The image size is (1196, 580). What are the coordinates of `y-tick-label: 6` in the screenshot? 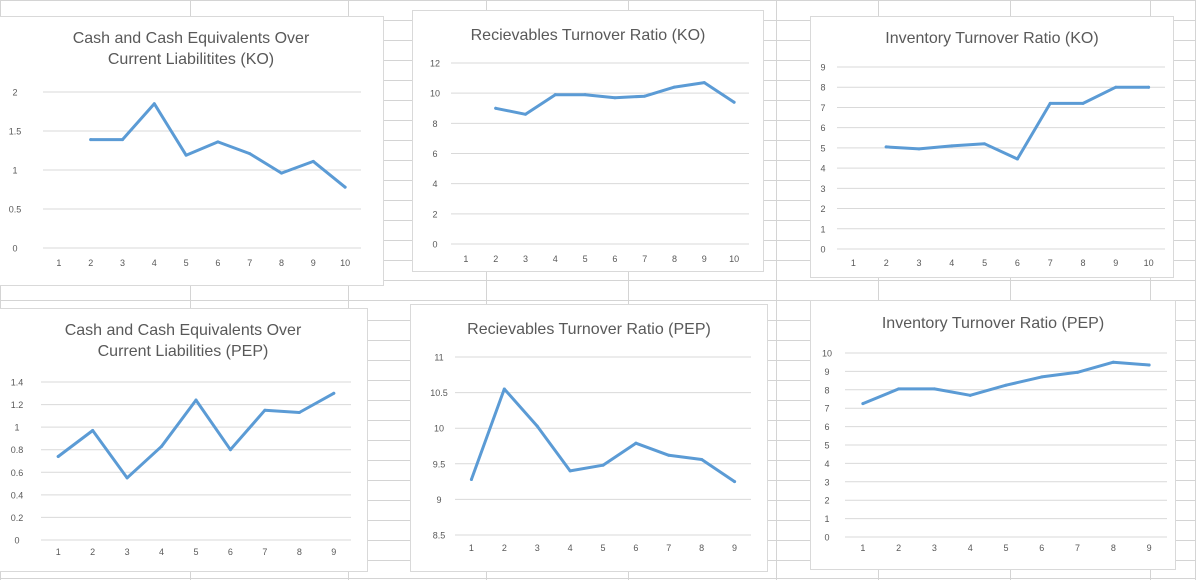 It's located at (826, 427).